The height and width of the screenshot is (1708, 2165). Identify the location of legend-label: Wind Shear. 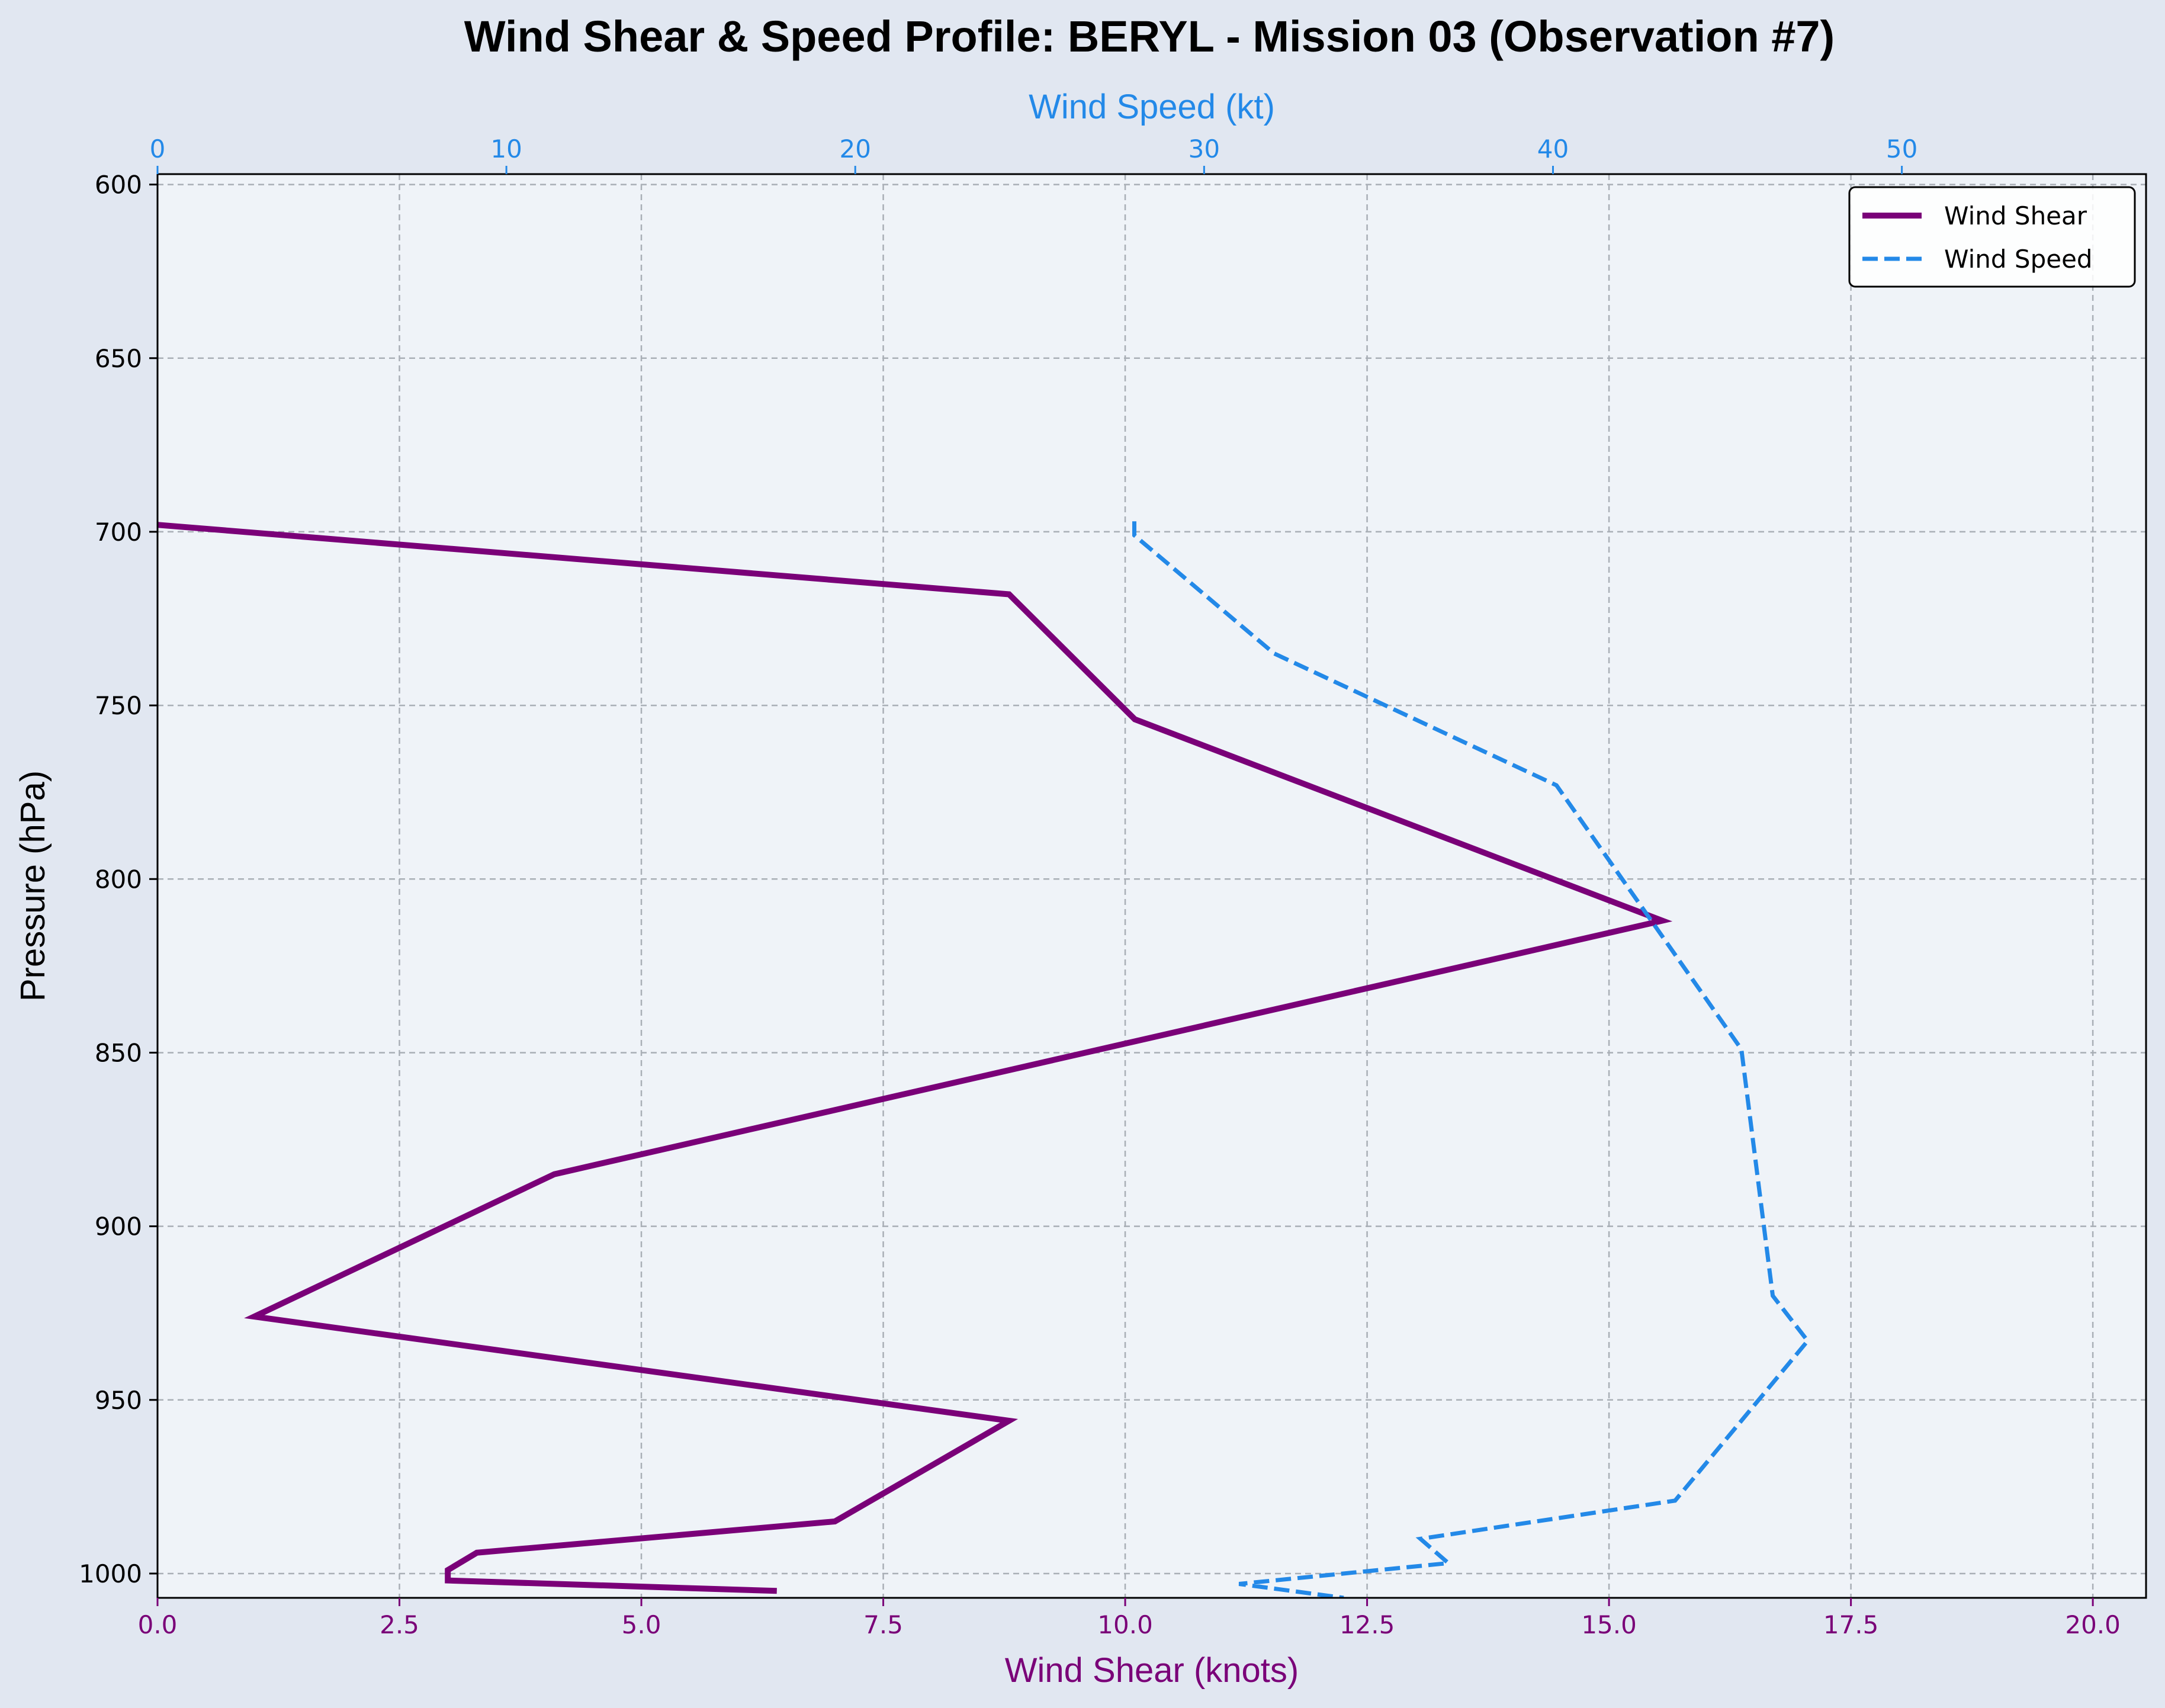
(2015, 215).